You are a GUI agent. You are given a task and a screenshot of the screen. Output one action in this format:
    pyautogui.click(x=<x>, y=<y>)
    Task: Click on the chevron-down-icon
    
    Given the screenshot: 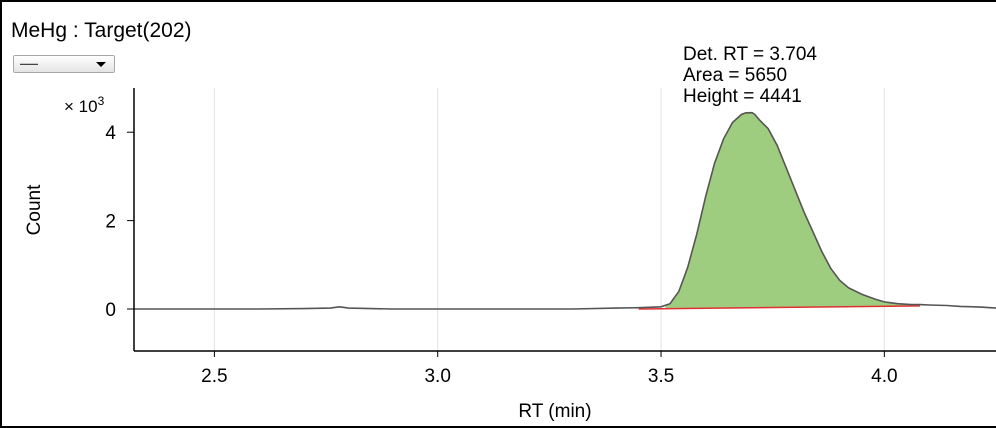 What is the action you would take?
    pyautogui.click(x=101, y=64)
    